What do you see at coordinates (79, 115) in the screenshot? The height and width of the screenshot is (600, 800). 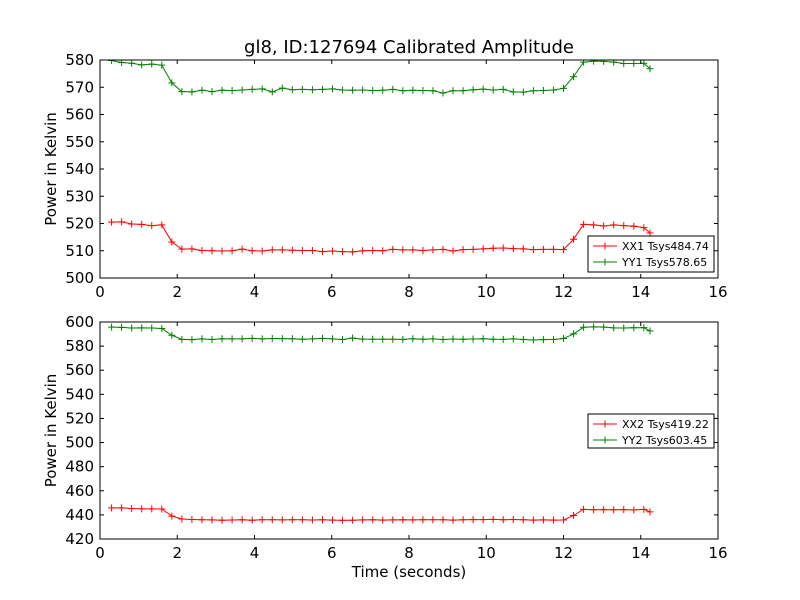 I see `y-tick-label: 560` at bounding box center [79, 115].